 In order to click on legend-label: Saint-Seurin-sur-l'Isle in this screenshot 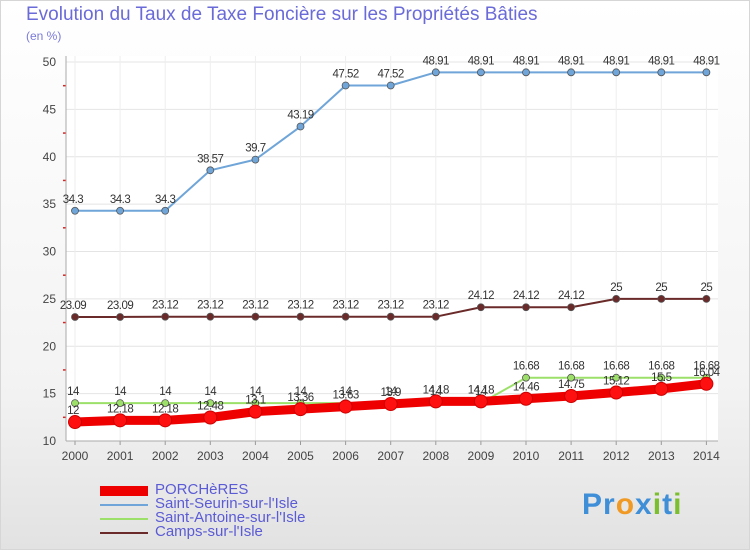, I will do `click(226, 503)`.